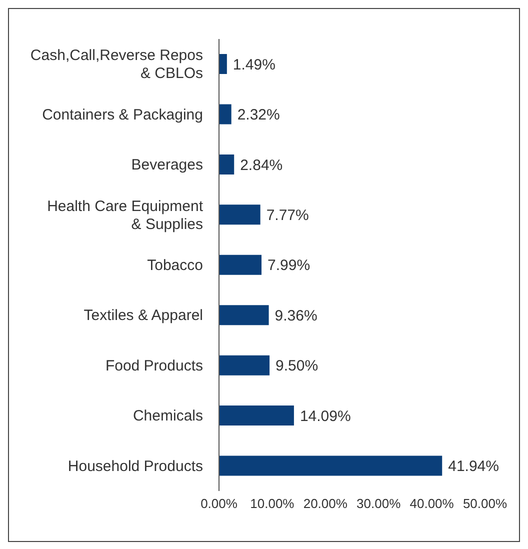  What do you see at coordinates (167, 415) in the screenshot?
I see `y-tick-label: Chemicals` at bounding box center [167, 415].